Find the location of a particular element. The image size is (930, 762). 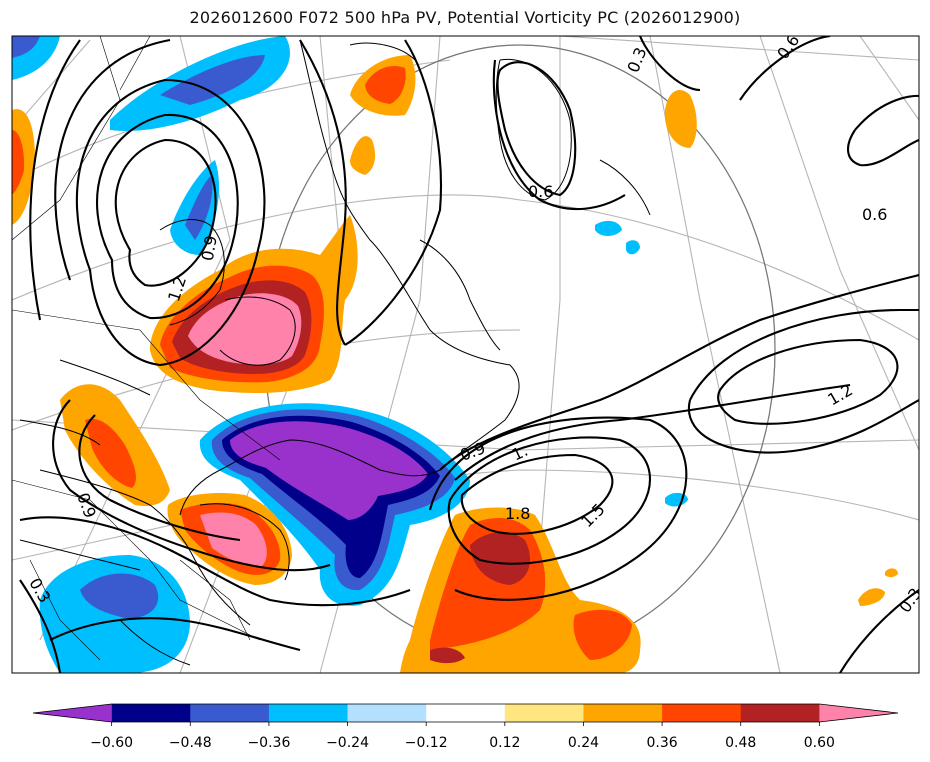

contour-label: 1. is located at coordinates (520, 453).